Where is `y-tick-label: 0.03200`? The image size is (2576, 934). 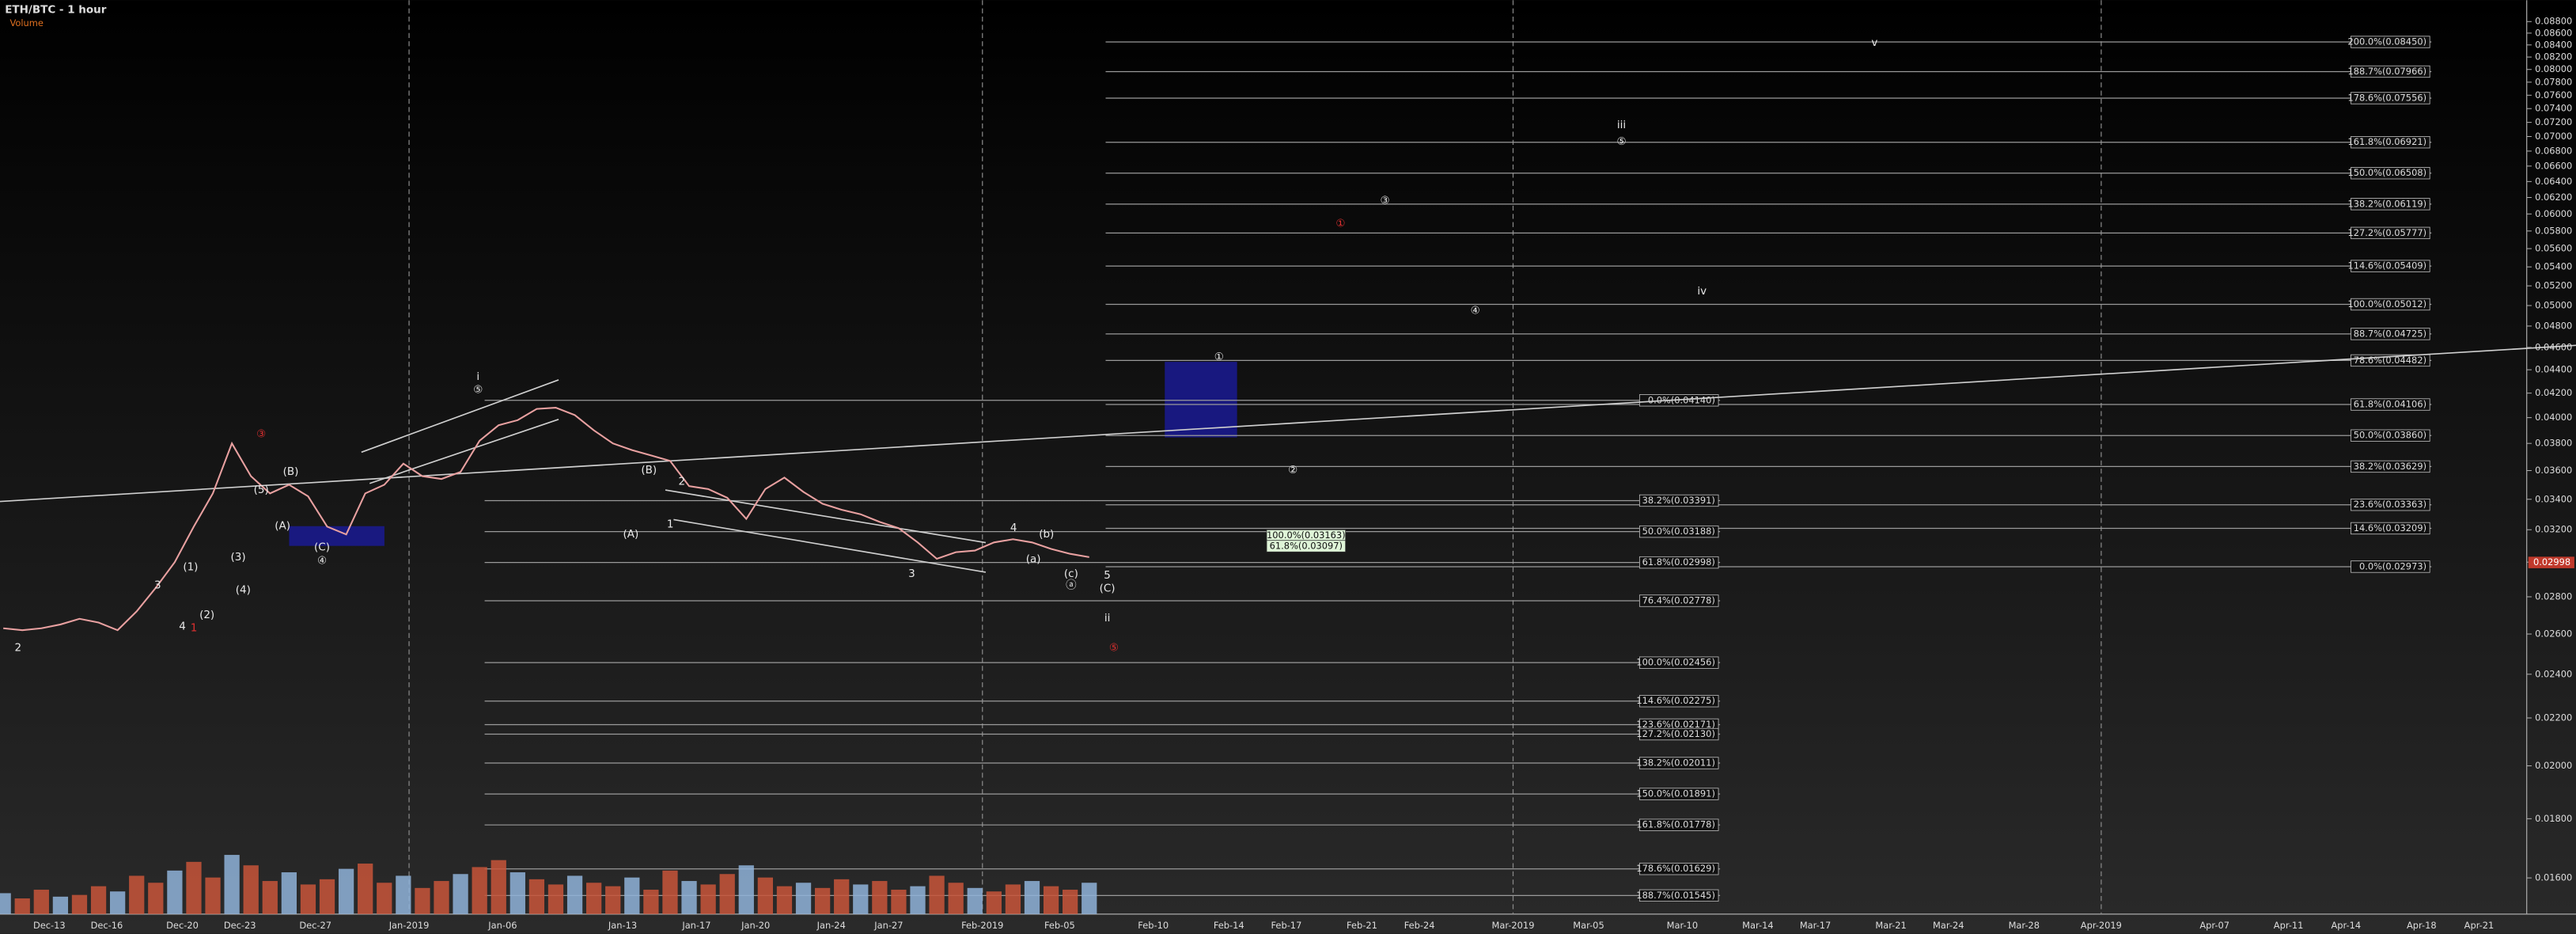 y-tick-label: 0.03200 is located at coordinates (2553, 529).